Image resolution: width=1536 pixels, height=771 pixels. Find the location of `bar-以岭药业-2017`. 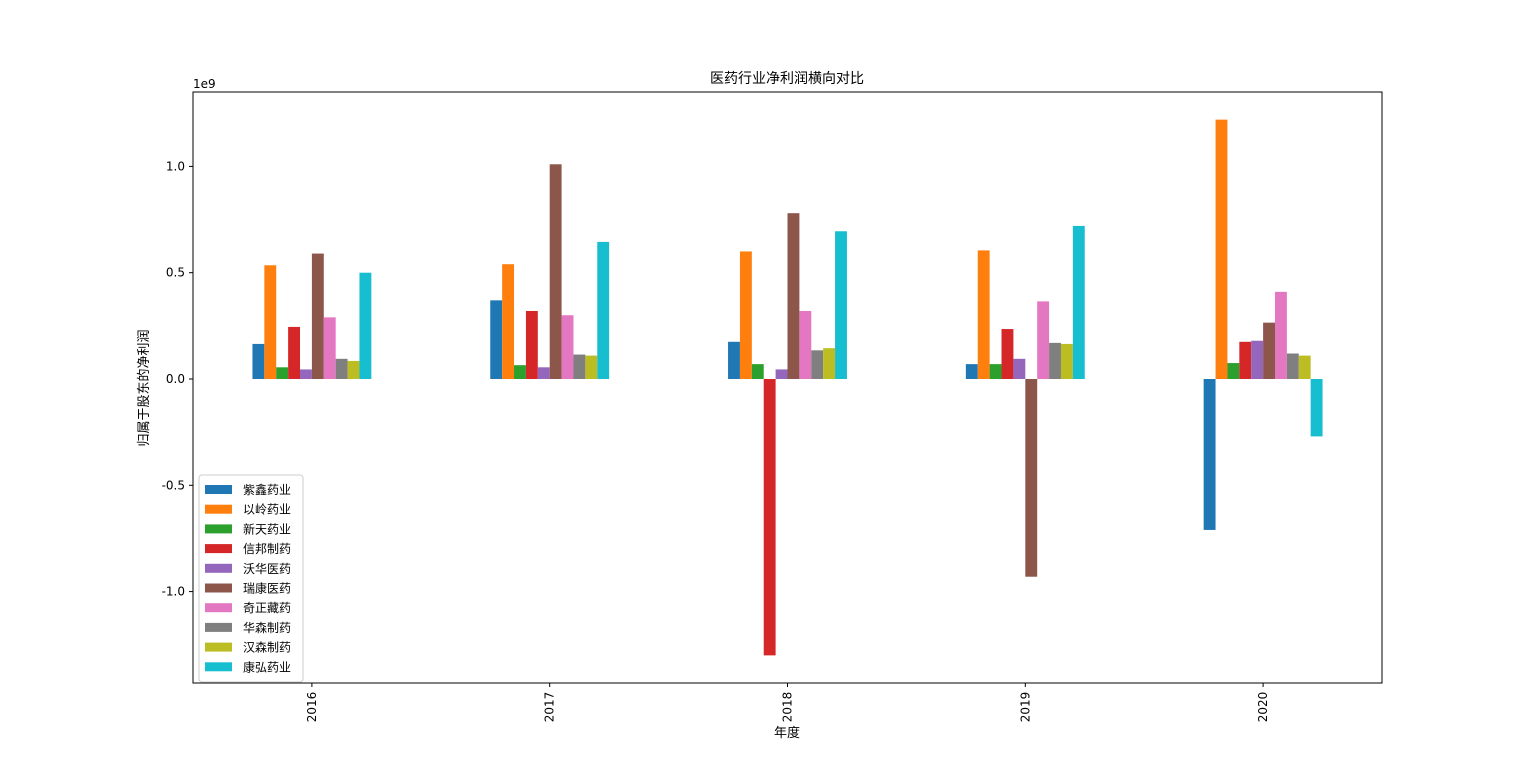

bar-以岭药业-2017 is located at coordinates (508, 321).